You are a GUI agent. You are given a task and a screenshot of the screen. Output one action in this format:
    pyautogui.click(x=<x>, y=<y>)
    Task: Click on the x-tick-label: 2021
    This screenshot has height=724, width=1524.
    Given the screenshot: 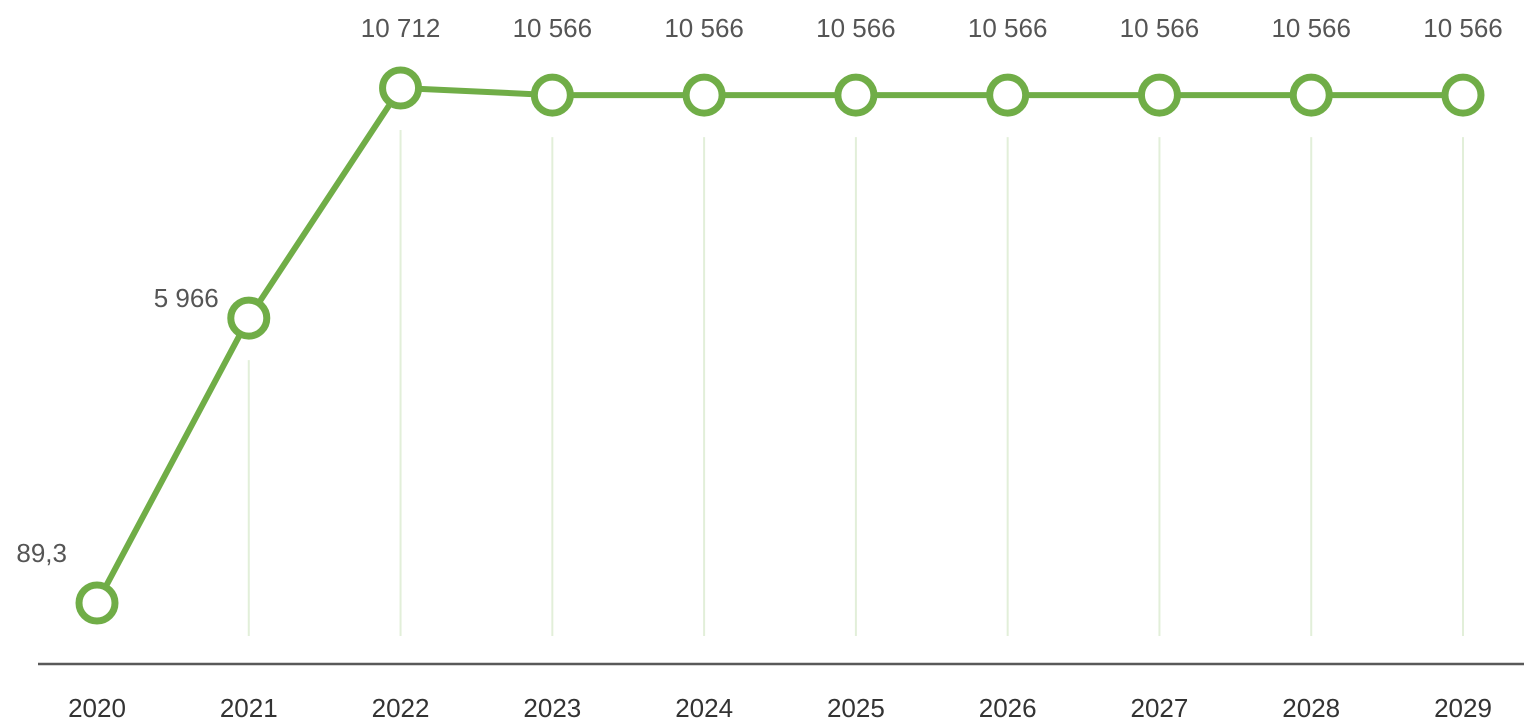 What is the action you would take?
    pyautogui.click(x=249, y=708)
    